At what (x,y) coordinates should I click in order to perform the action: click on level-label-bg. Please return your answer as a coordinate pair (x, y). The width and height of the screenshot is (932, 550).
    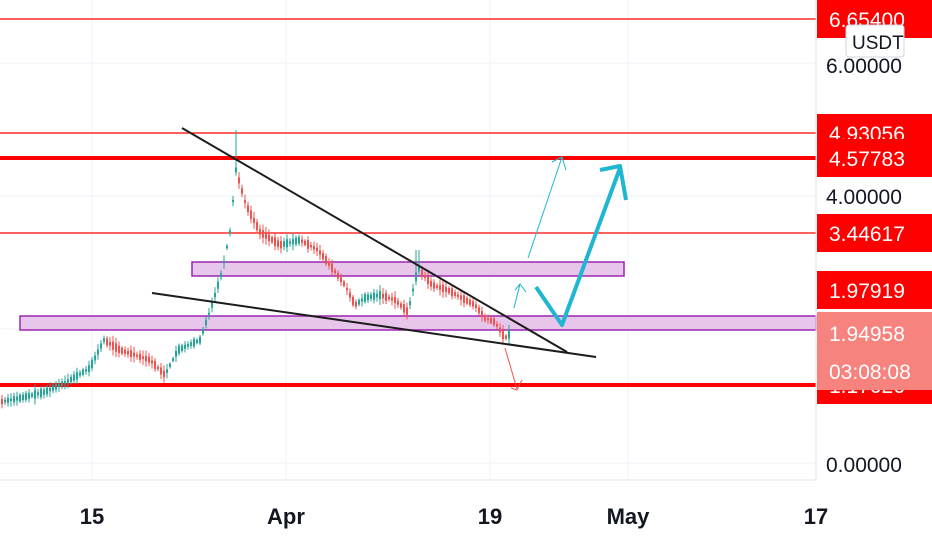
    Looking at the image, I should click on (874, 290).